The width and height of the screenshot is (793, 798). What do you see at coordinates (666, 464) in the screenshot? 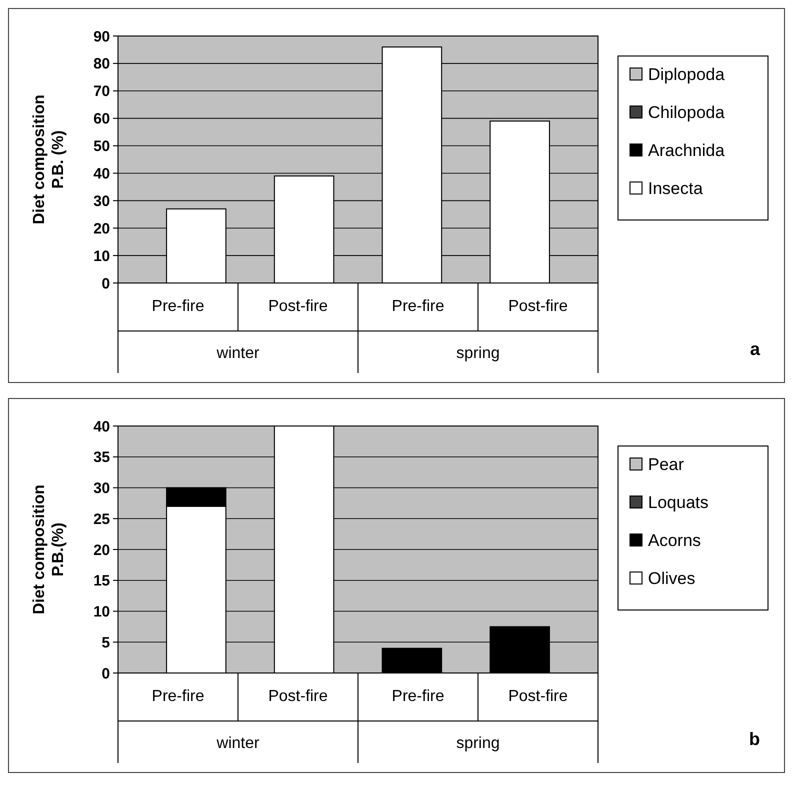
I see `legend-label: Pear` at bounding box center [666, 464].